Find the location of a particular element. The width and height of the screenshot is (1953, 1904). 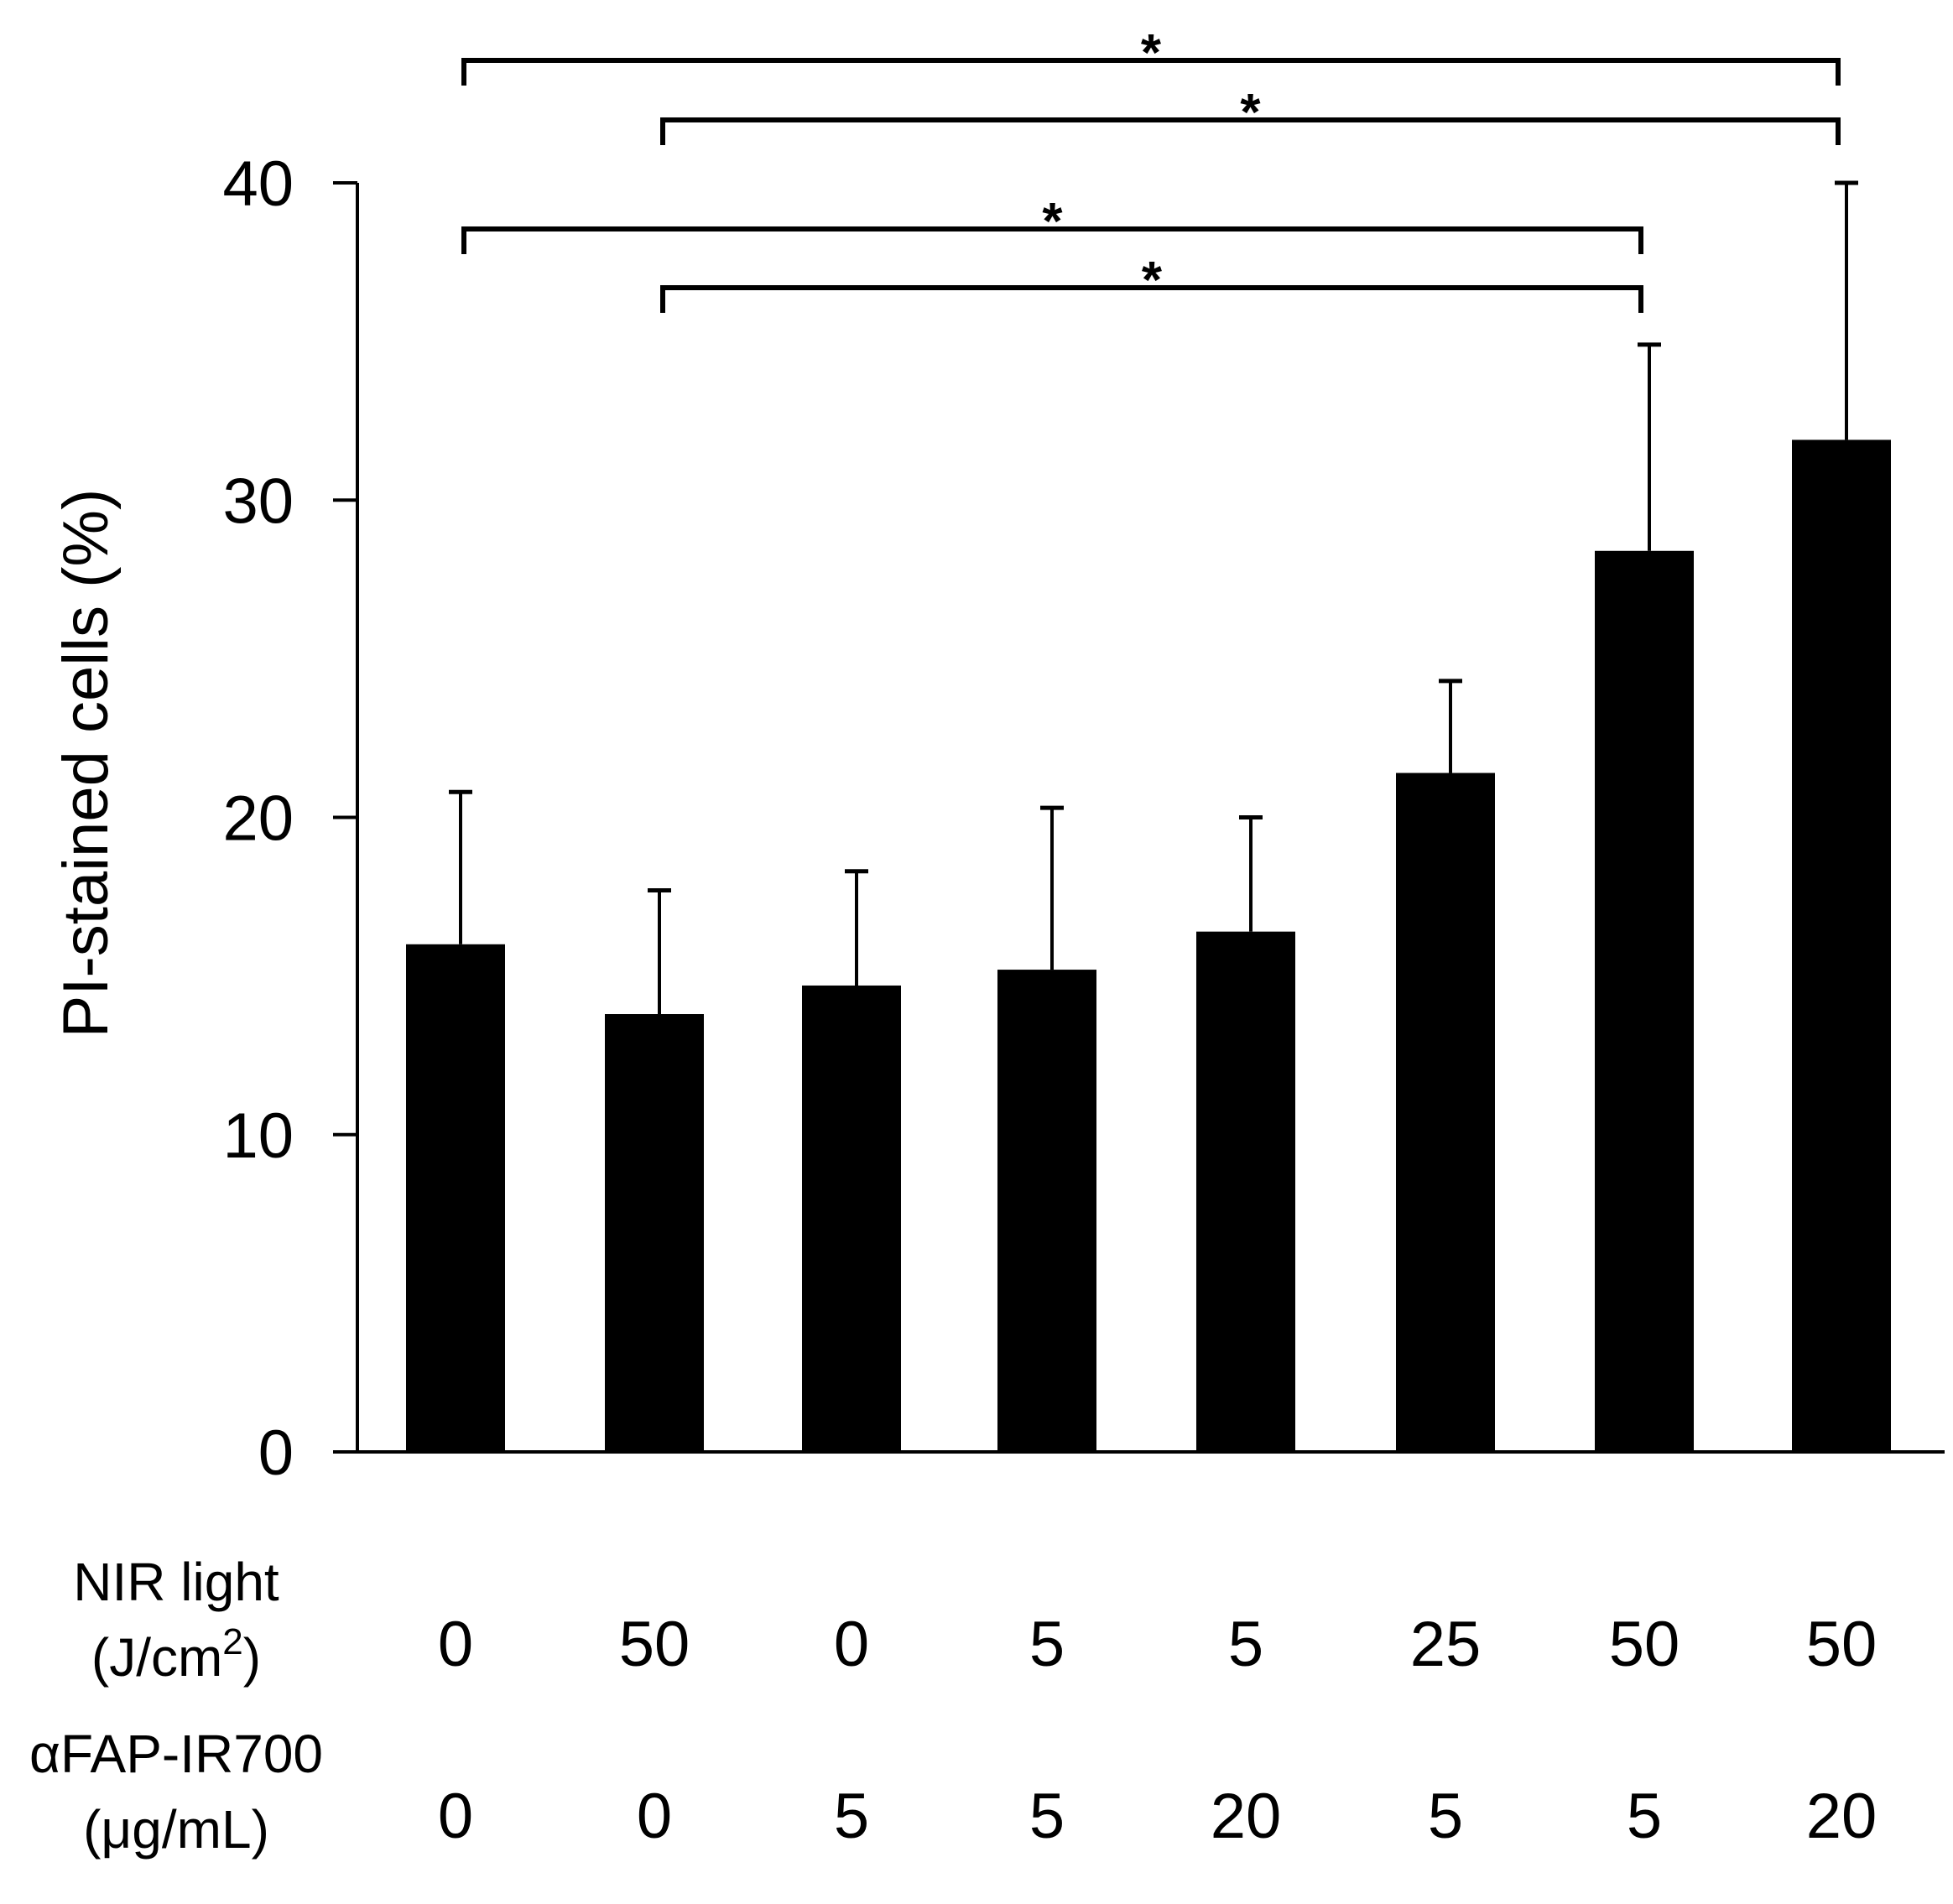

row-label-line1: NIR light is located at coordinates (176, 1582).